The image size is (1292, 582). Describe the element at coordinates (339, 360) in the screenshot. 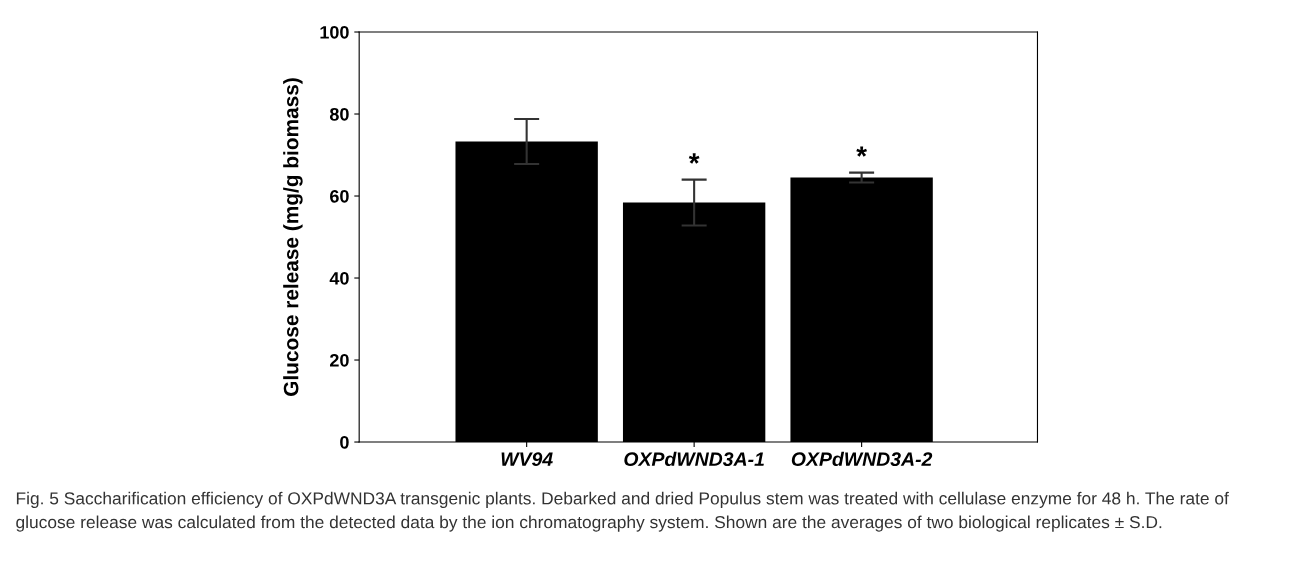

I see `y-tick-label: 20` at that location.